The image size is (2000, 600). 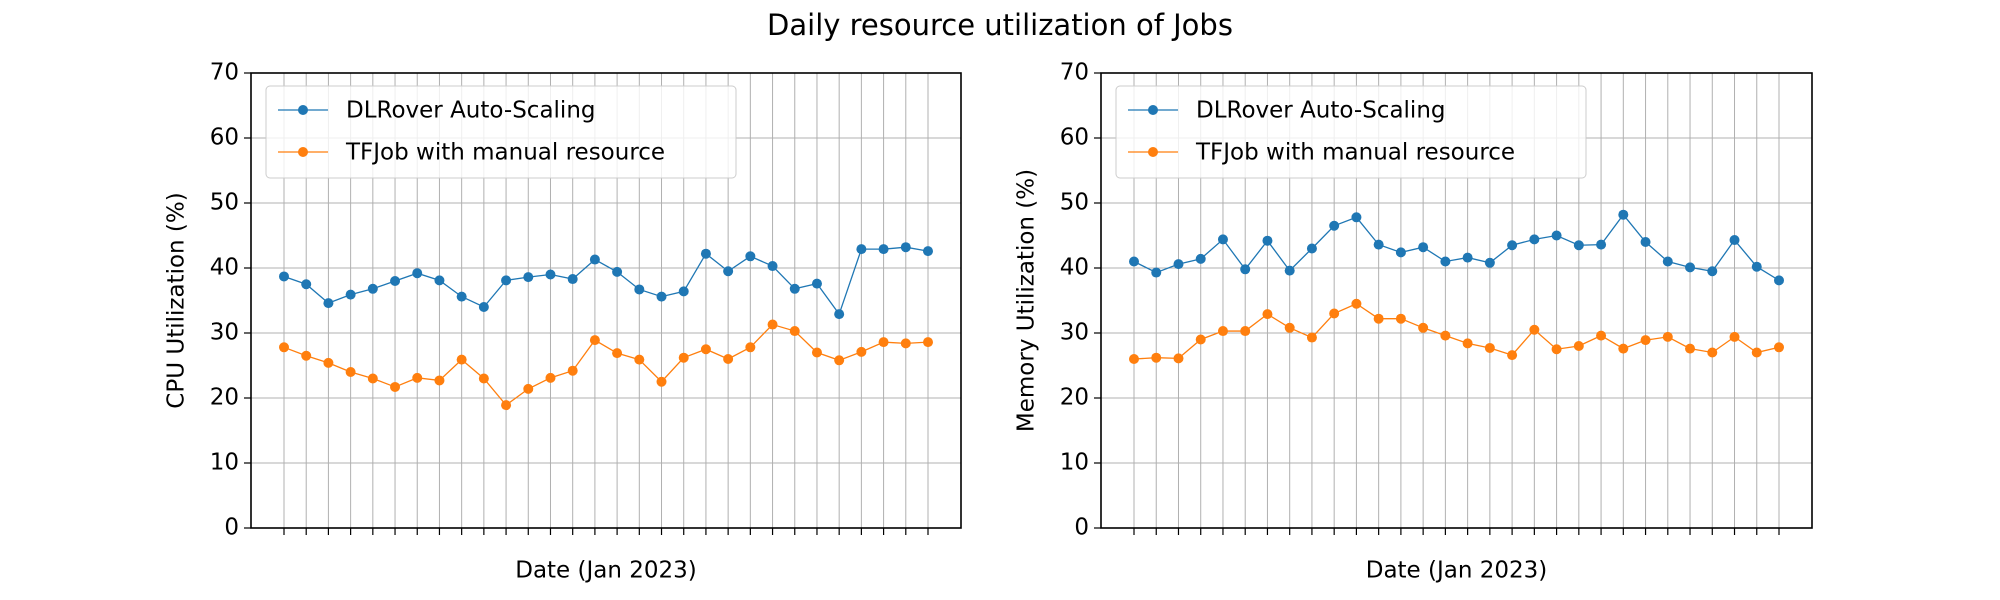 What do you see at coordinates (606, 281) in the screenshot?
I see `series-line` at bounding box center [606, 281].